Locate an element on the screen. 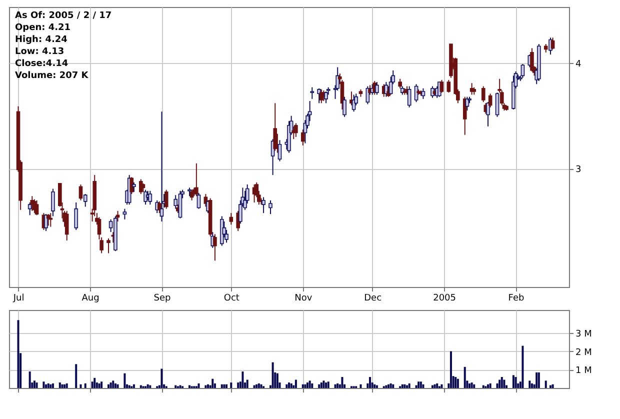 Image resolution: width=620 pixels, height=419 pixels. x-tick-label: Nov is located at coordinates (303, 299).